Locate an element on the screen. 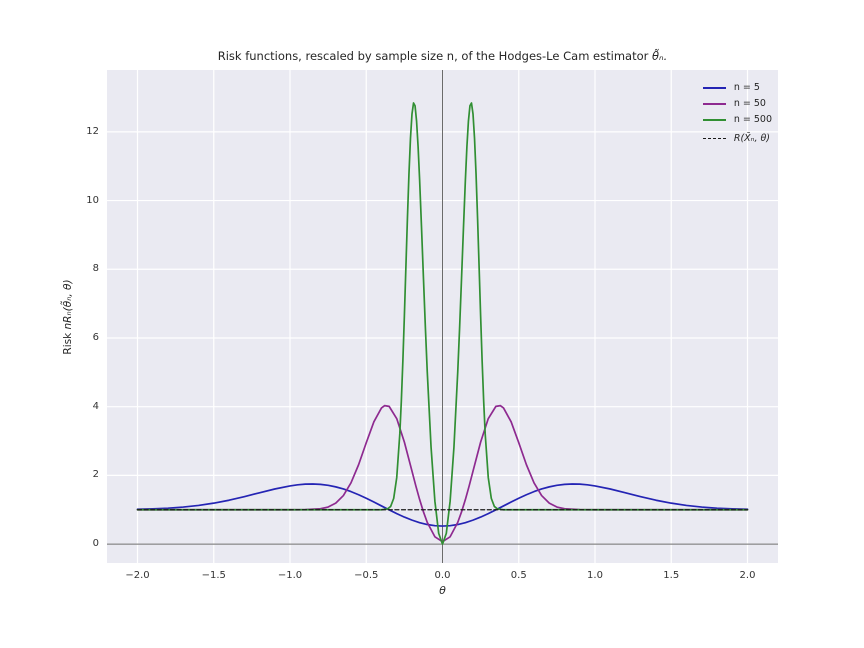 The image size is (864, 648). legend-label-n50: n = 50 is located at coordinates (749, 103).